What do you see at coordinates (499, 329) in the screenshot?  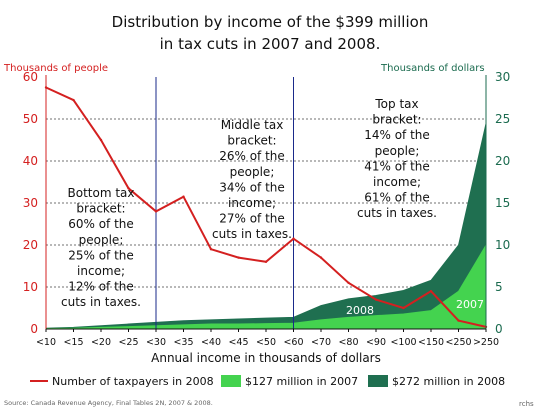 I see `right-tick-label: 0` at bounding box center [499, 329].